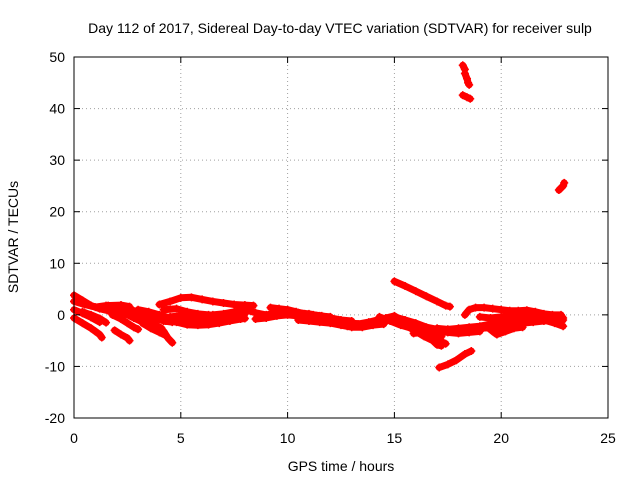 The width and height of the screenshot is (640, 480). Describe the element at coordinates (74, 438) in the screenshot. I see `x-tick-label: 0` at that location.